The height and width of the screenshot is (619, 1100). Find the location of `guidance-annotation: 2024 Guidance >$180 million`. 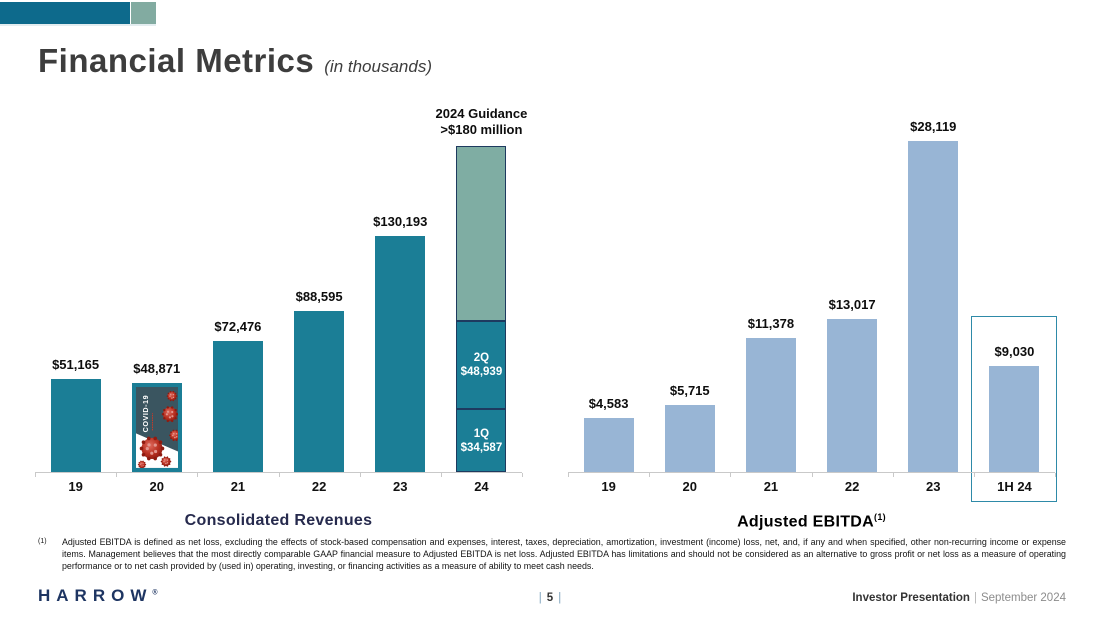

guidance-annotation: 2024 Guidance >$180 million is located at coordinates (481, 121).